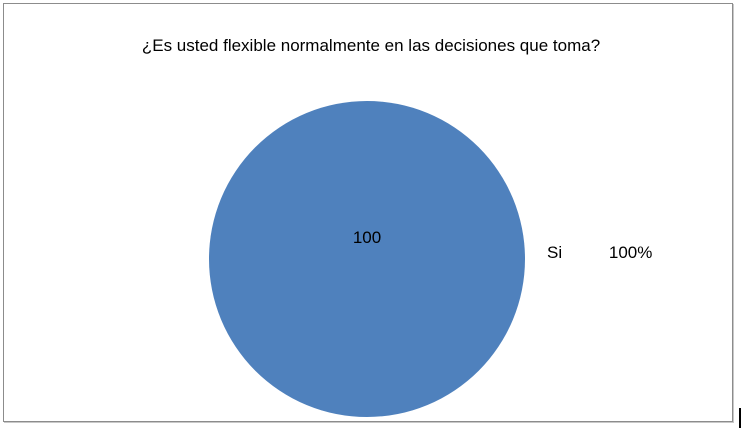  What do you see at coordinates (599, 253) in the screenshot?
I see `legend: Si 100%` at bounding box center [599, 253].